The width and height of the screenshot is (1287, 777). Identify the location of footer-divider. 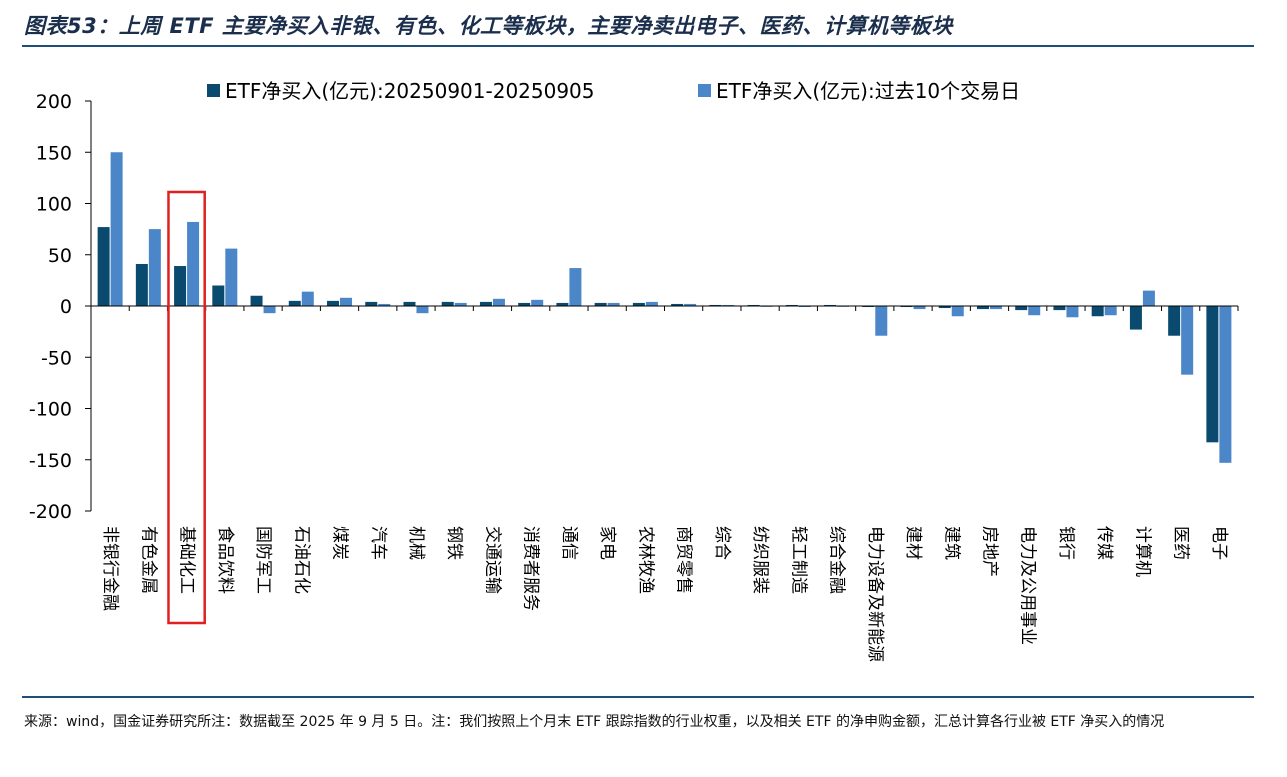
(638, 697).